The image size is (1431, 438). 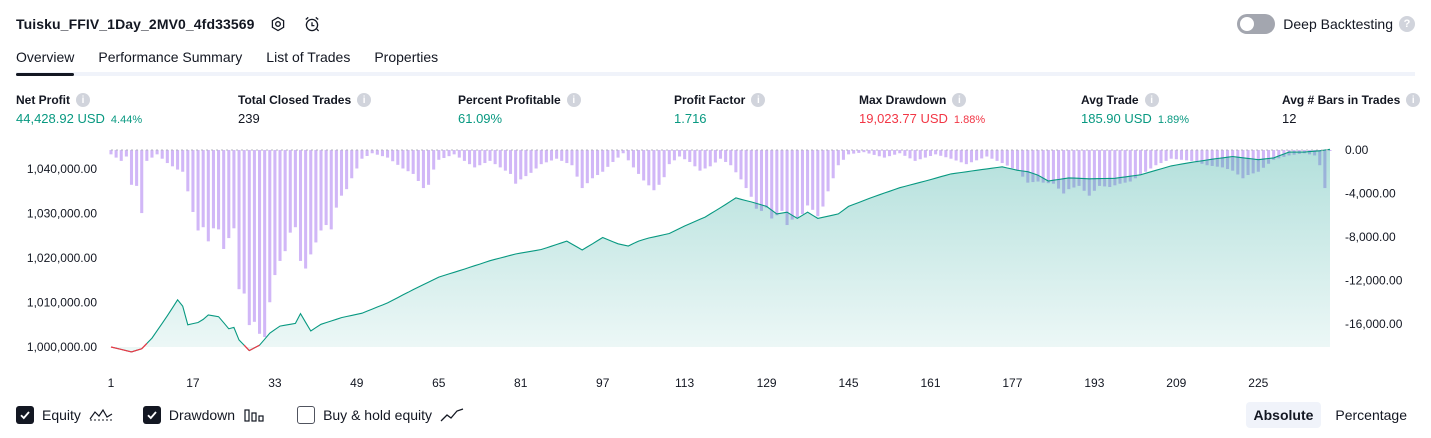 What do you see at coordinates (204, 415) in the screenshot?
I see `drawdown-toggle: Drawdown` at bounding box center [204, 415].